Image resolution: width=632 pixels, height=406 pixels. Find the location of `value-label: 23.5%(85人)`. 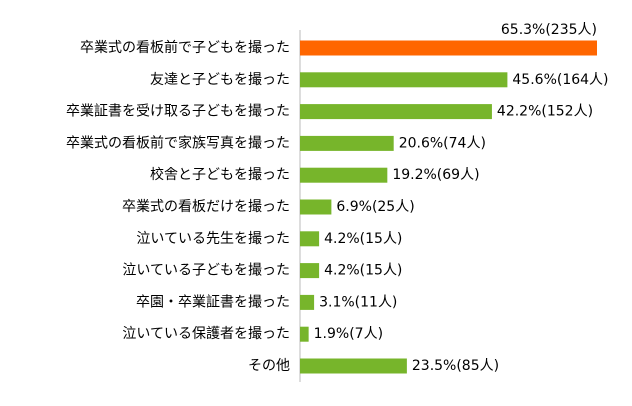

value-label: 23.5%(85人) is located at coordinates (455, 366).